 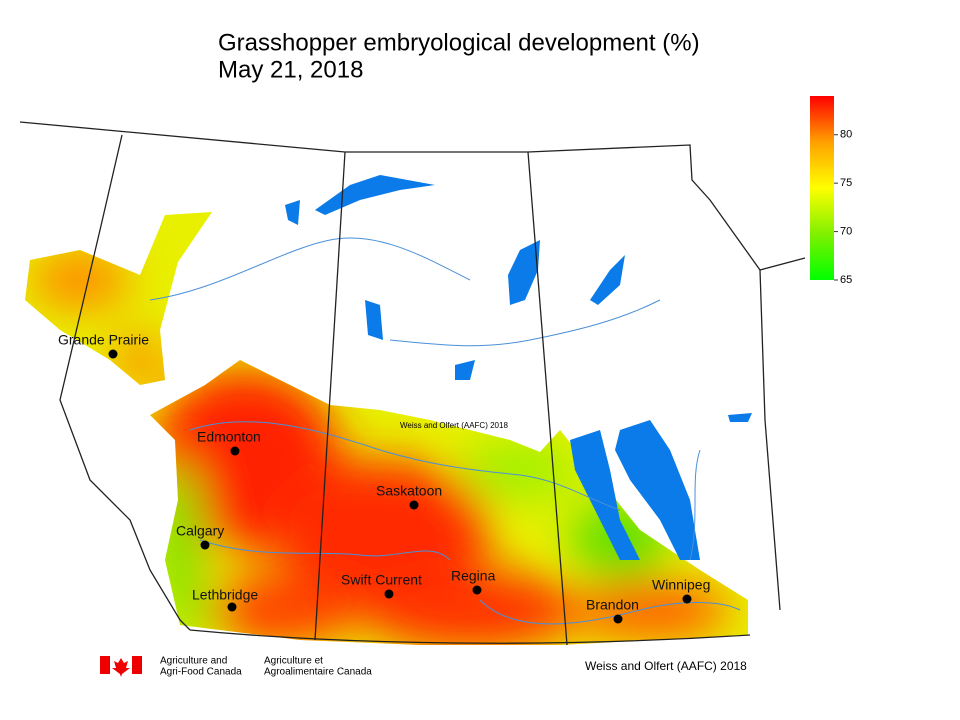 I want to click on city-label: Brandon, so click(x=612, y=605).